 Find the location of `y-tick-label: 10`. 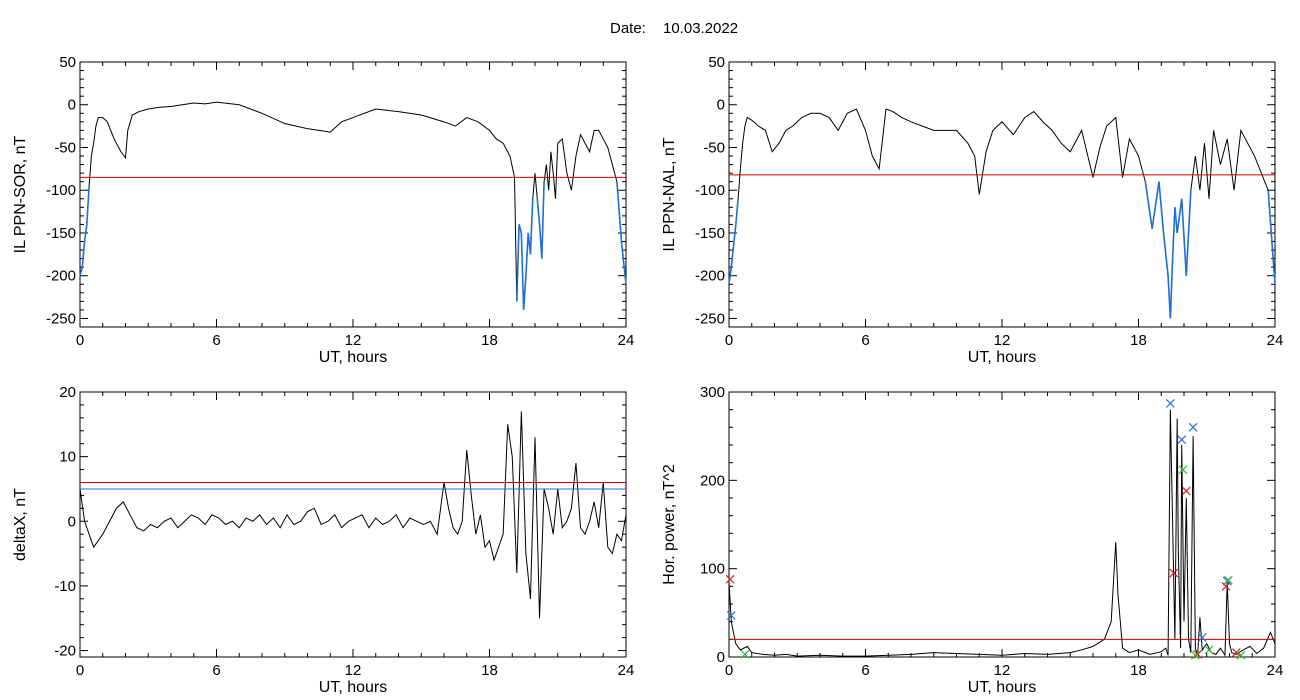

y-tick-label: 10 is located at coordinates (67, 457).